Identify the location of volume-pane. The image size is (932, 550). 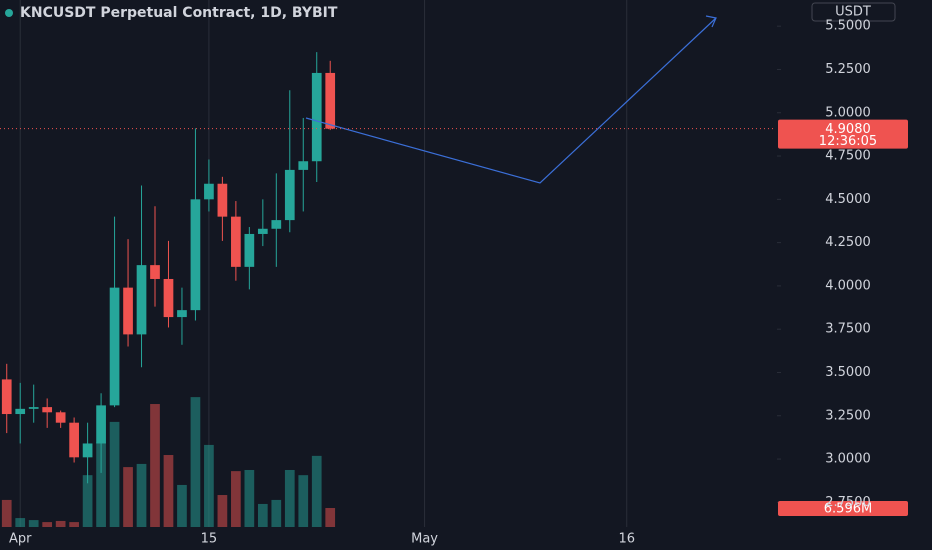
(168, 462).